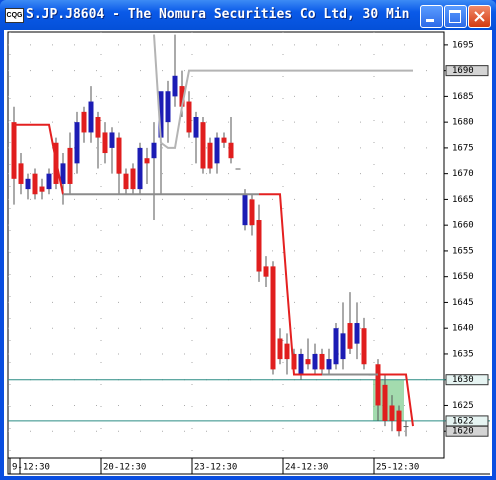 The height and width of the screenshot is (480, 496). Describe the element at coordinates (479, 16) in the screenshot. I see `close-button` at that location.